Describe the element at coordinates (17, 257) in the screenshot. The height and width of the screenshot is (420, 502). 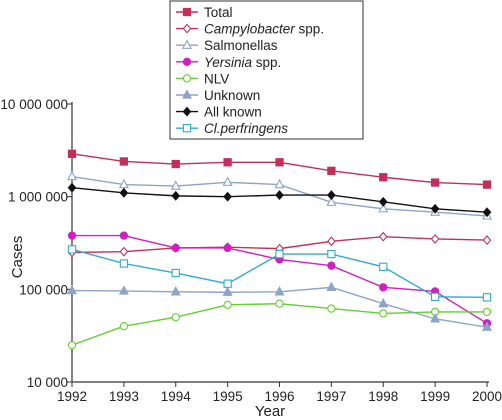
I see `y-axis-label: Cases` at that location.